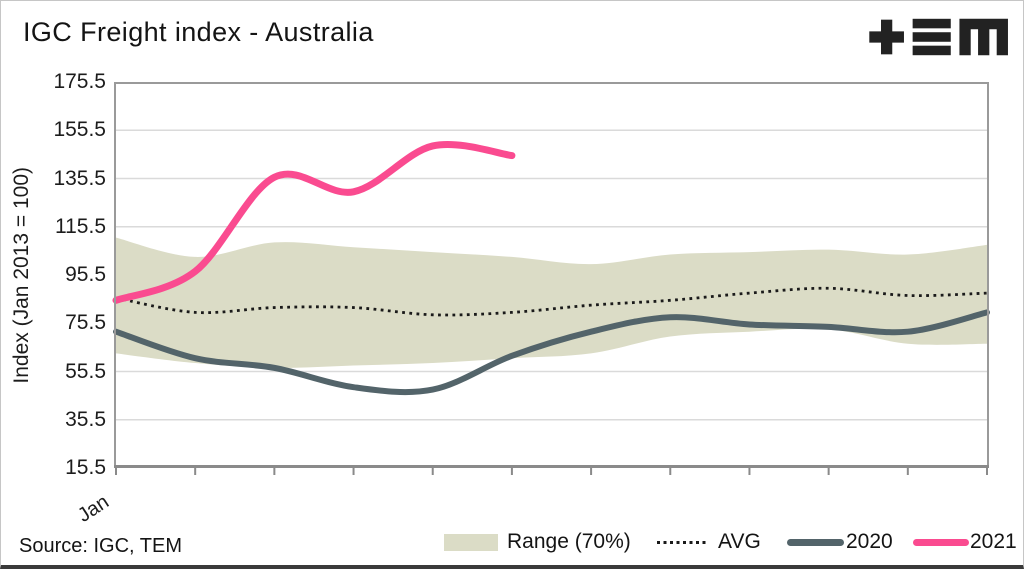 The width and height of the screenshot is (1024, 569). Describe the element at coordinates (683, 542) in the screenshot. I see `legend-avg-line-sample` at that location.